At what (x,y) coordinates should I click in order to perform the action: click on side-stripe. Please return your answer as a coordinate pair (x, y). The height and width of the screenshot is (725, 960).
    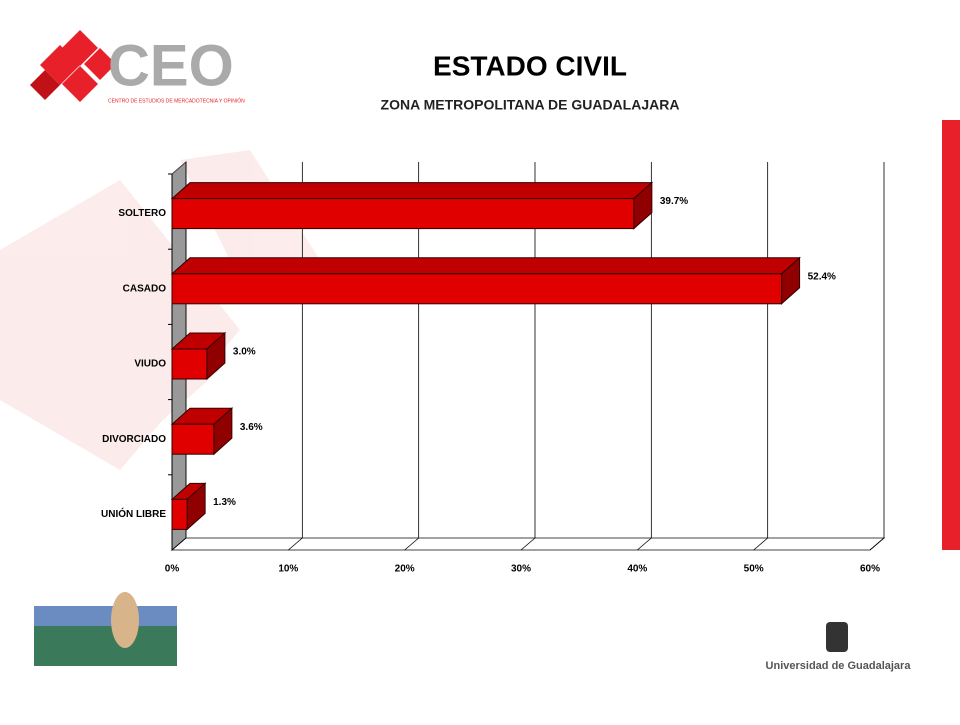
    Looking at the image, I should click on (951, 335).